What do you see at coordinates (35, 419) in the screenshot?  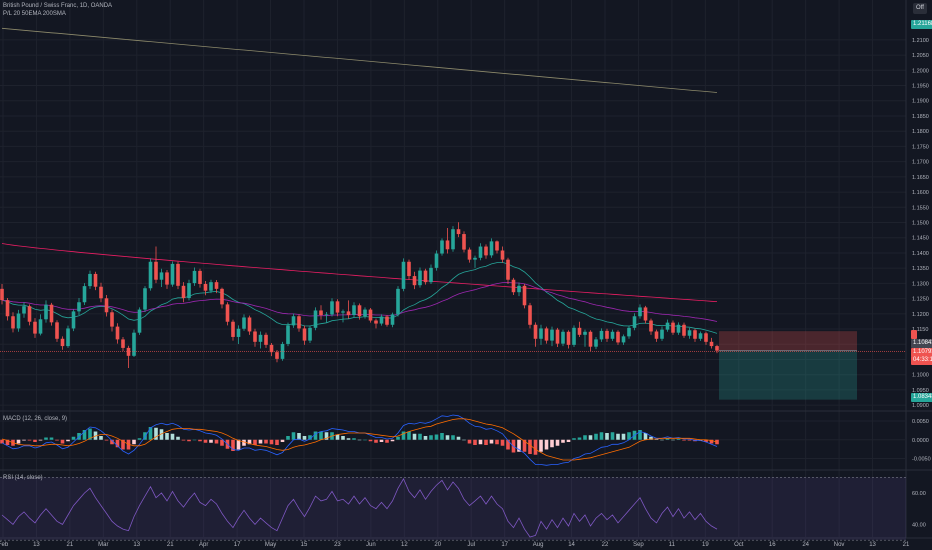 I see `macd-legend: MACD (12, 26, close, 9)` at bounding box center [35, 419].